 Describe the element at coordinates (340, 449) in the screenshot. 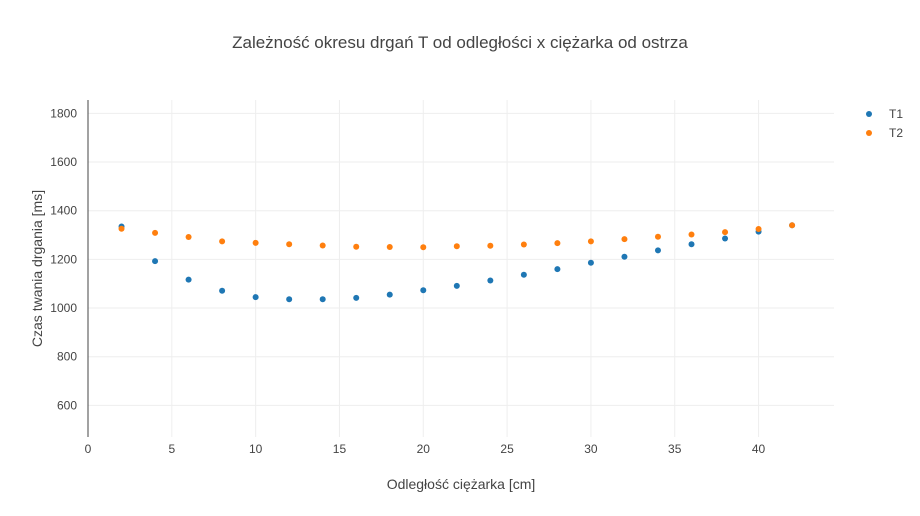

I see `x-tick-label: 15` at that location.